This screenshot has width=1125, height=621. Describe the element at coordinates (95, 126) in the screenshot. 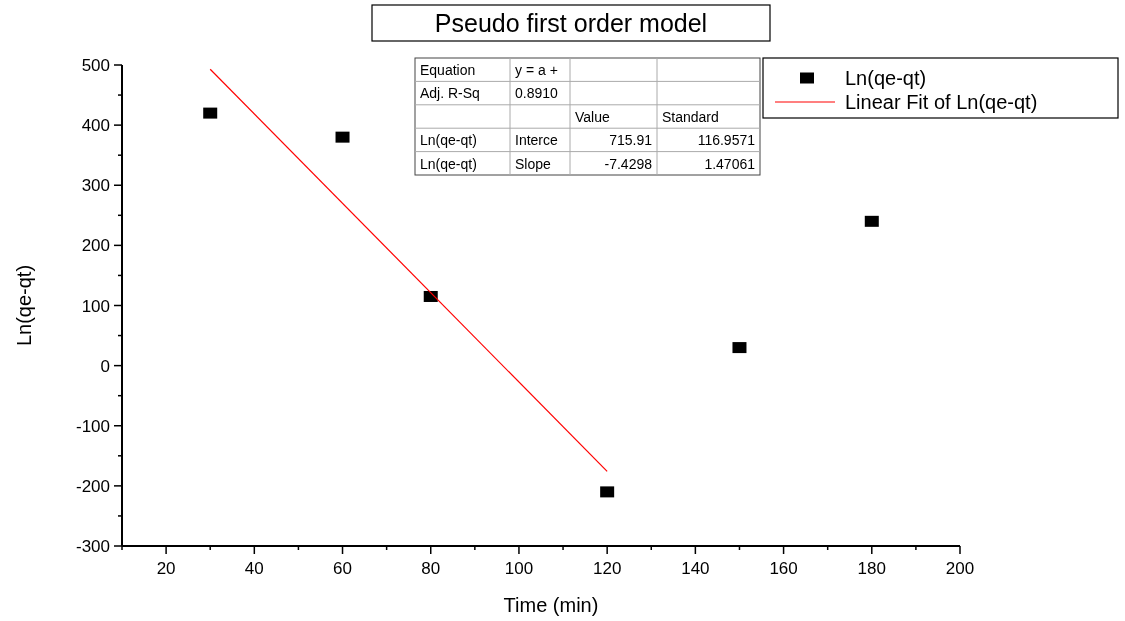

I see `y-tick-label: 400` at that location.